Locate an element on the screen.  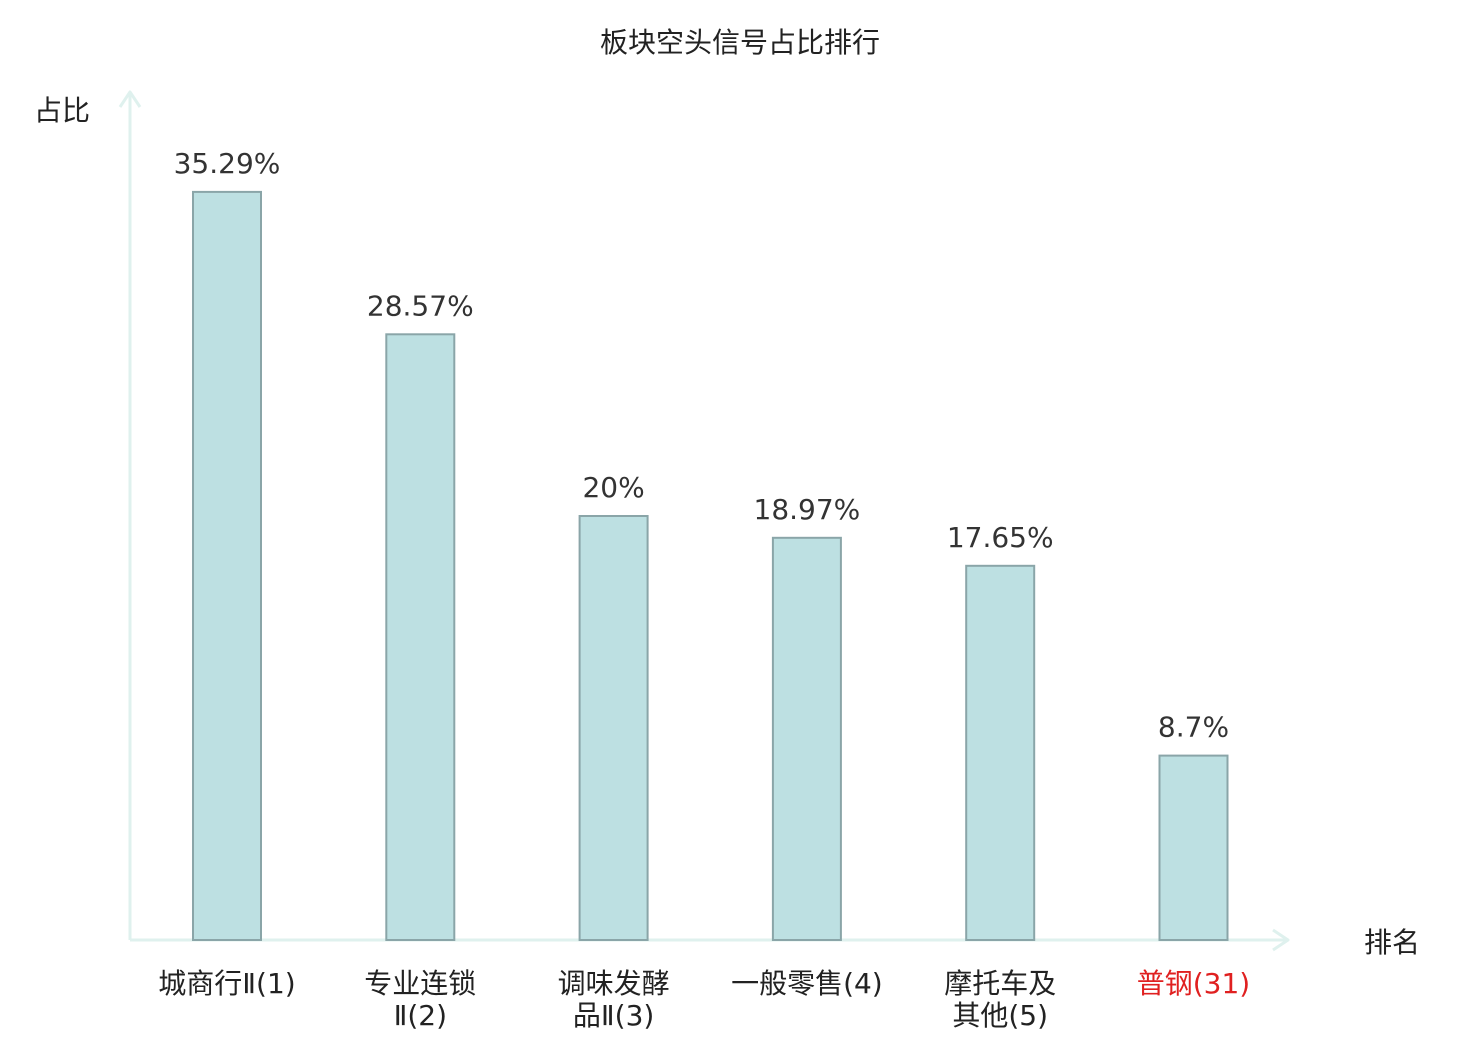
chart-title: 板块空头信号占比排行 is located at coordinates (740, 42).